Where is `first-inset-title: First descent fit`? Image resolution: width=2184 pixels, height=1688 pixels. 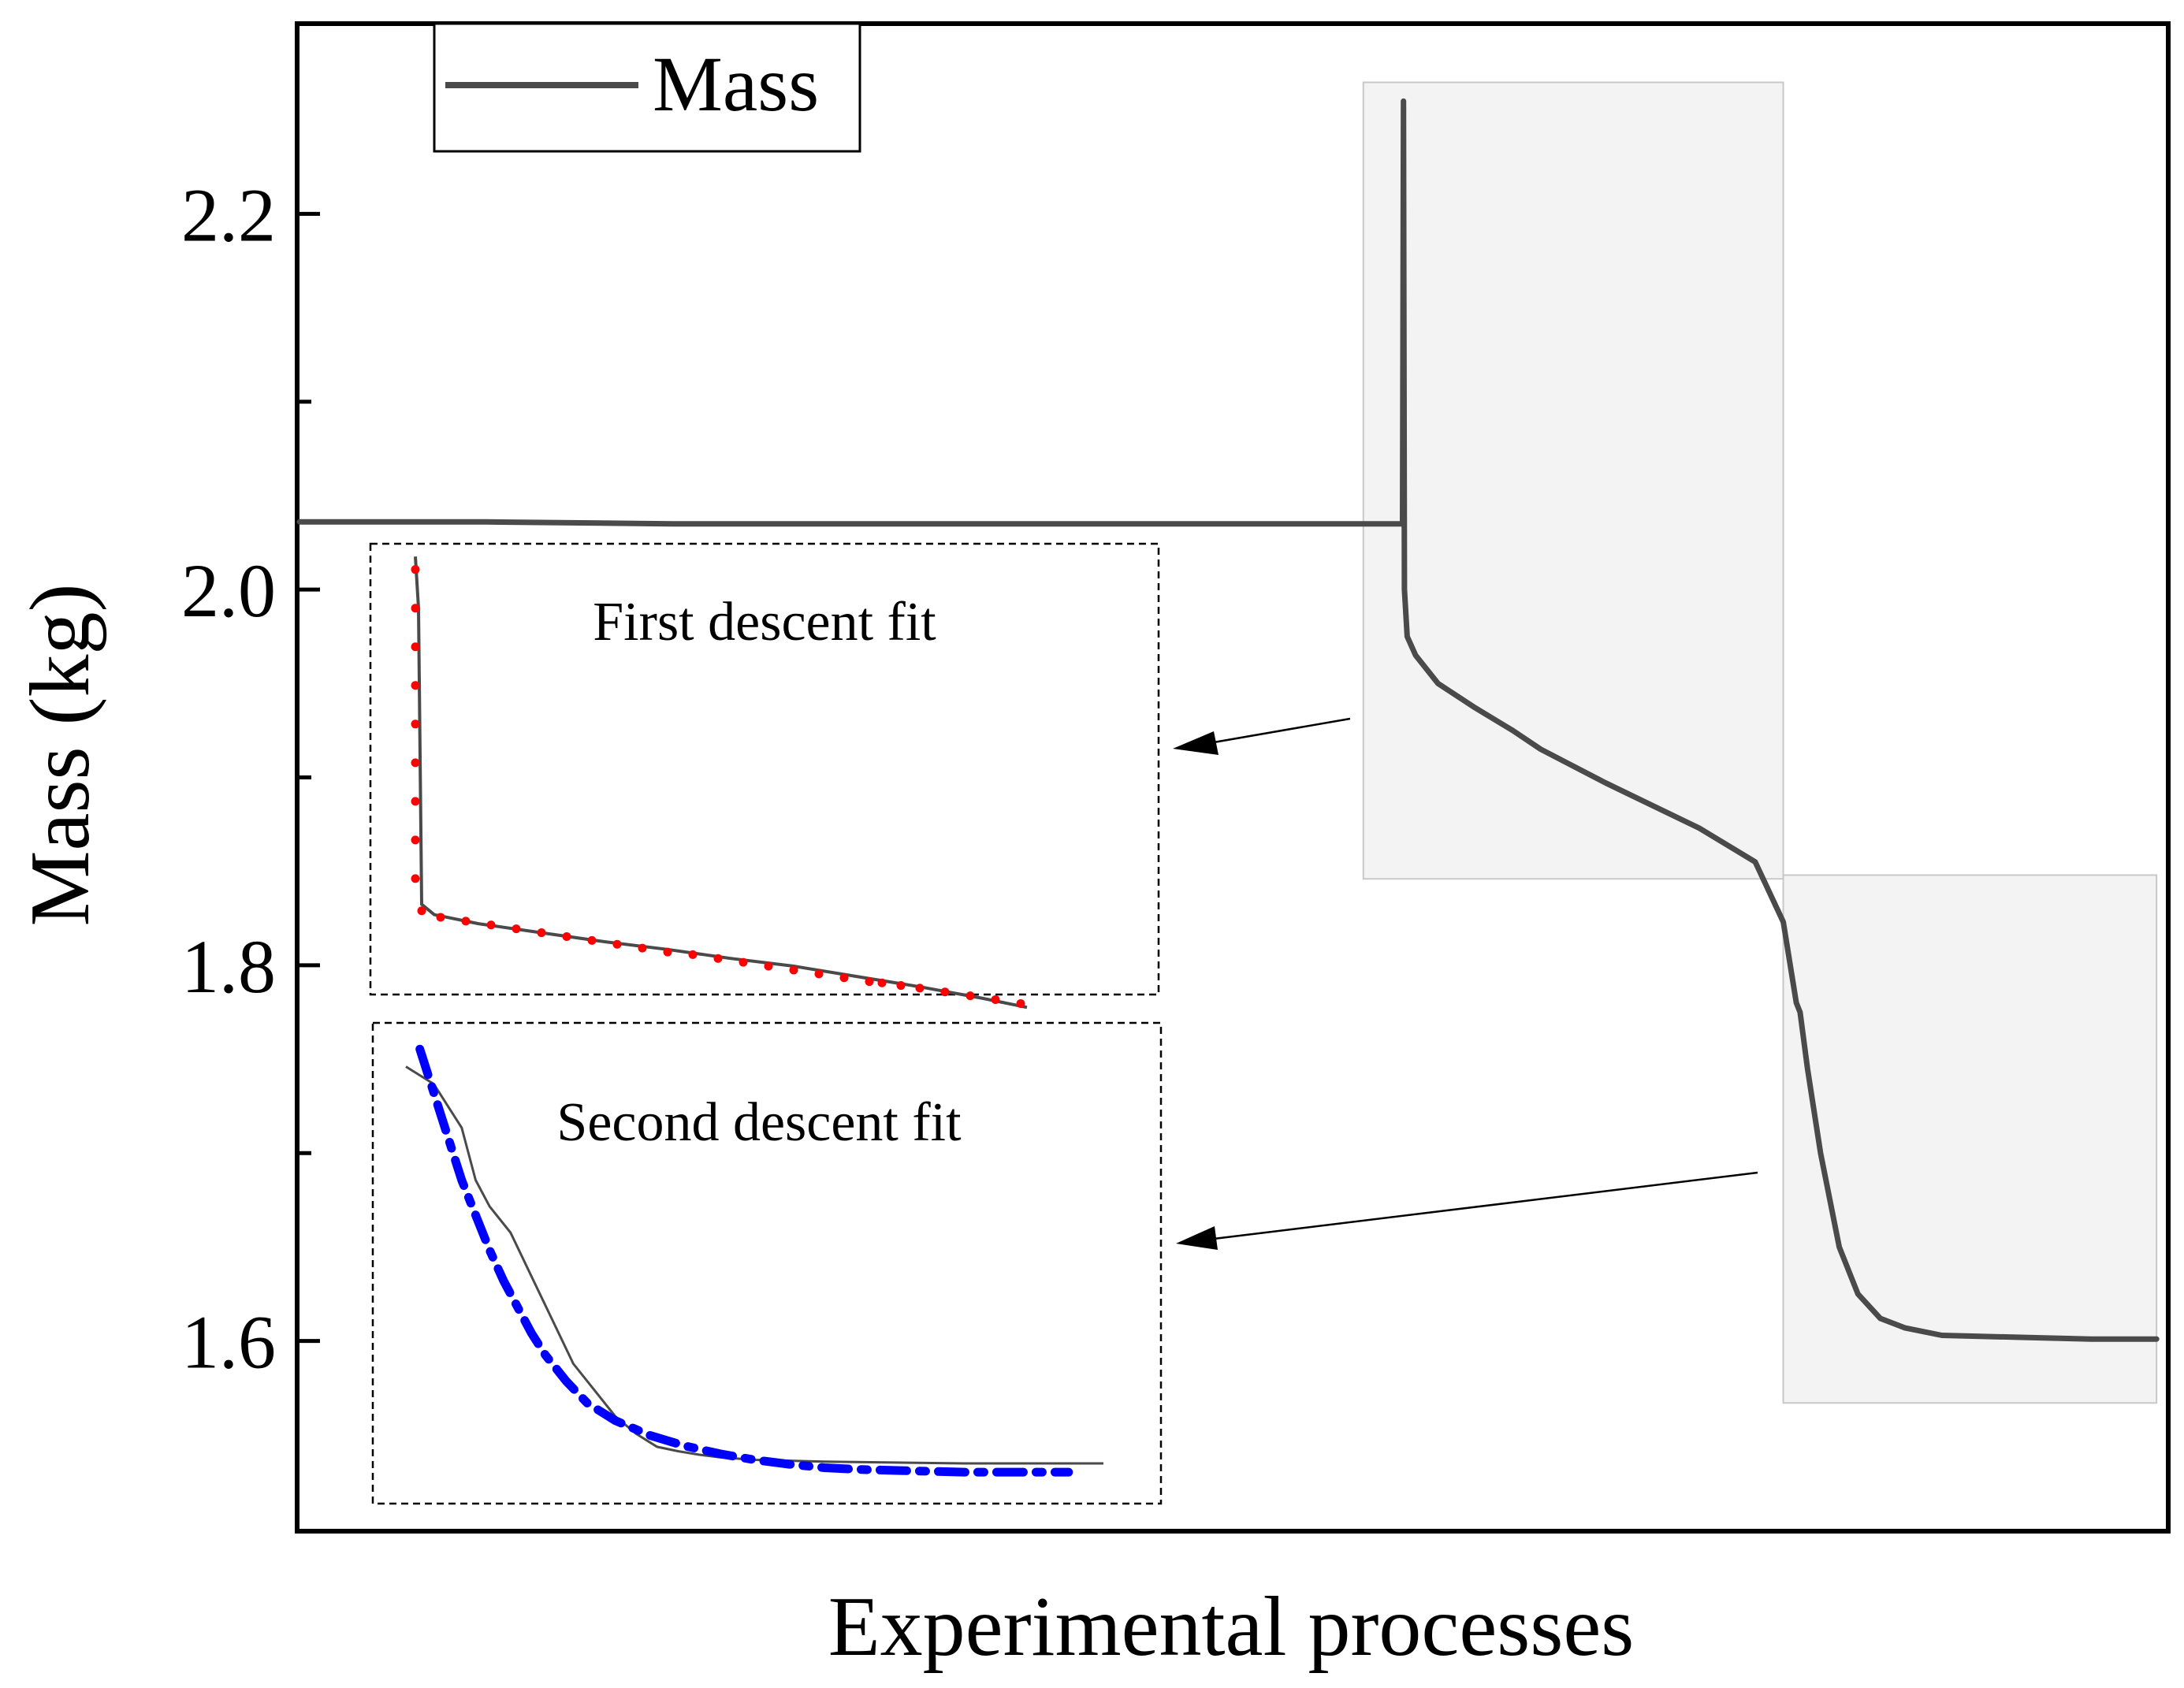
first-inset-title: First descent fit is located at coordinates (764, 622).